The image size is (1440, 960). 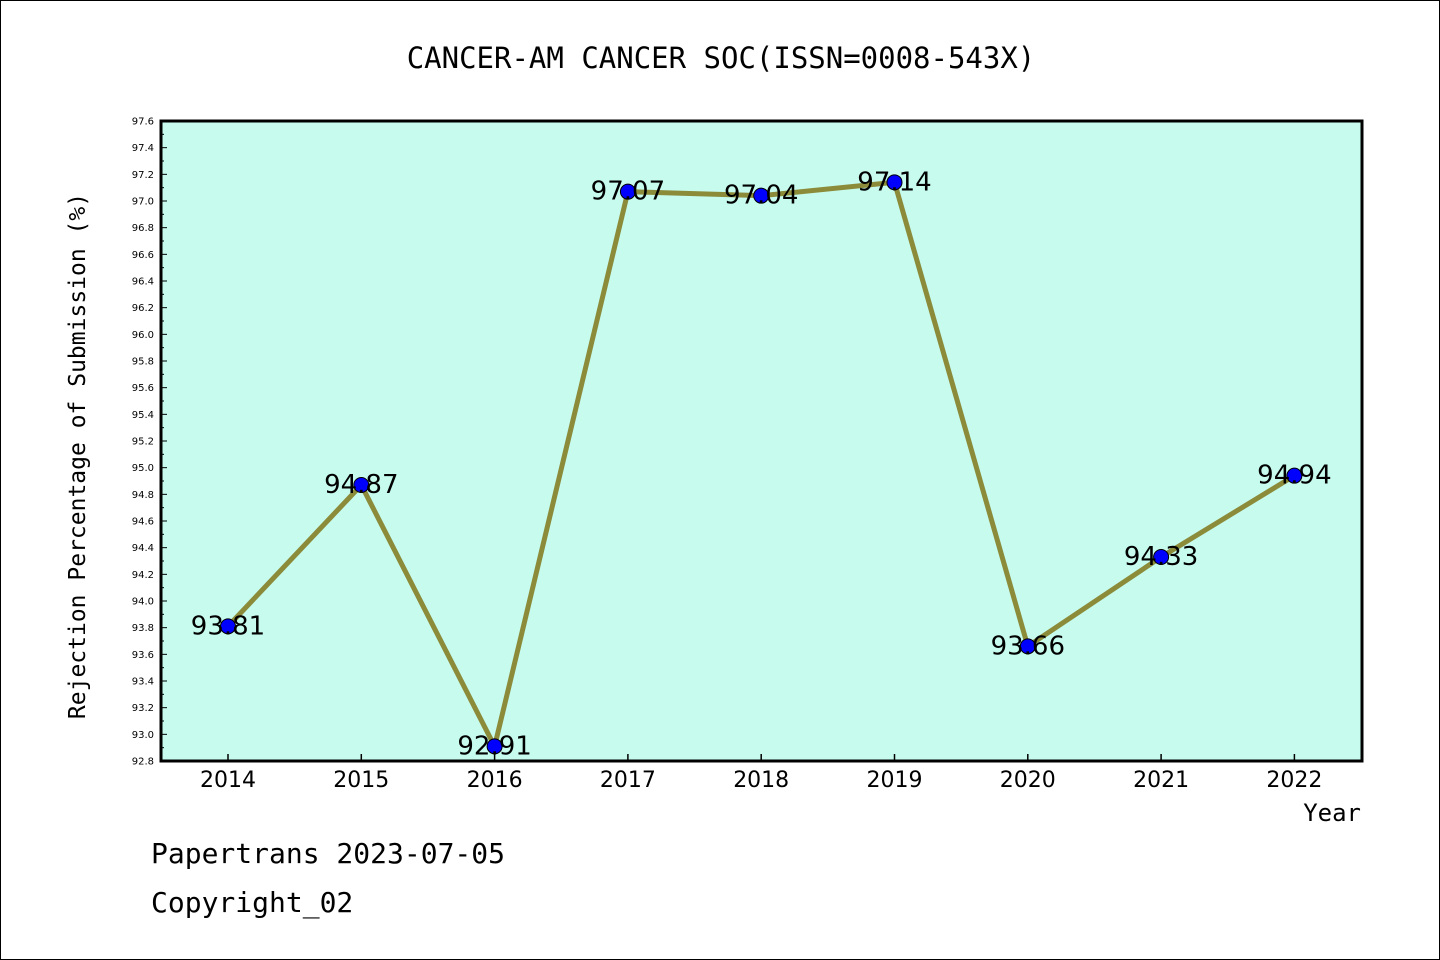 What do you see at coordinates (143, 522) in the screenshot?
I see `y-tick-label: 94.6` at bounding box center [143, 522].